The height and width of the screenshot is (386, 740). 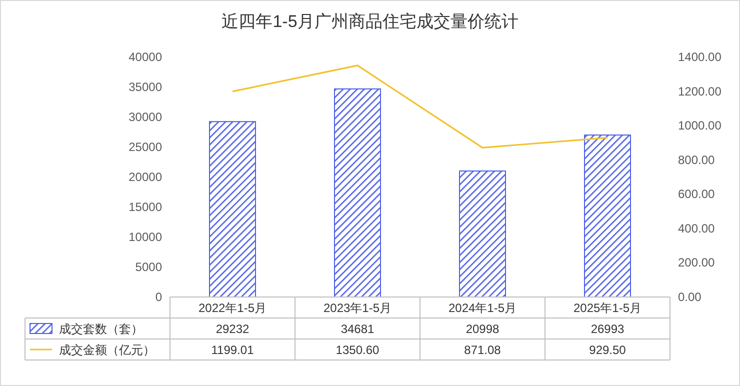 What do you see at coordinates (483, 350) in the screenshot?
I see `data-label: 871.08` at bounding box center [483, 350].